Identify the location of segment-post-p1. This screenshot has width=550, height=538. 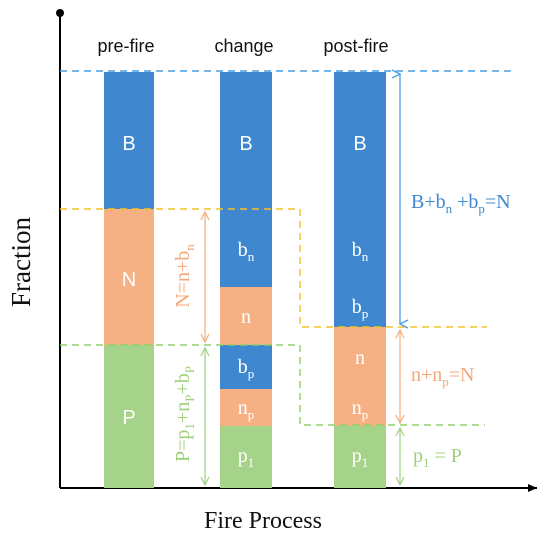
(360, 457).